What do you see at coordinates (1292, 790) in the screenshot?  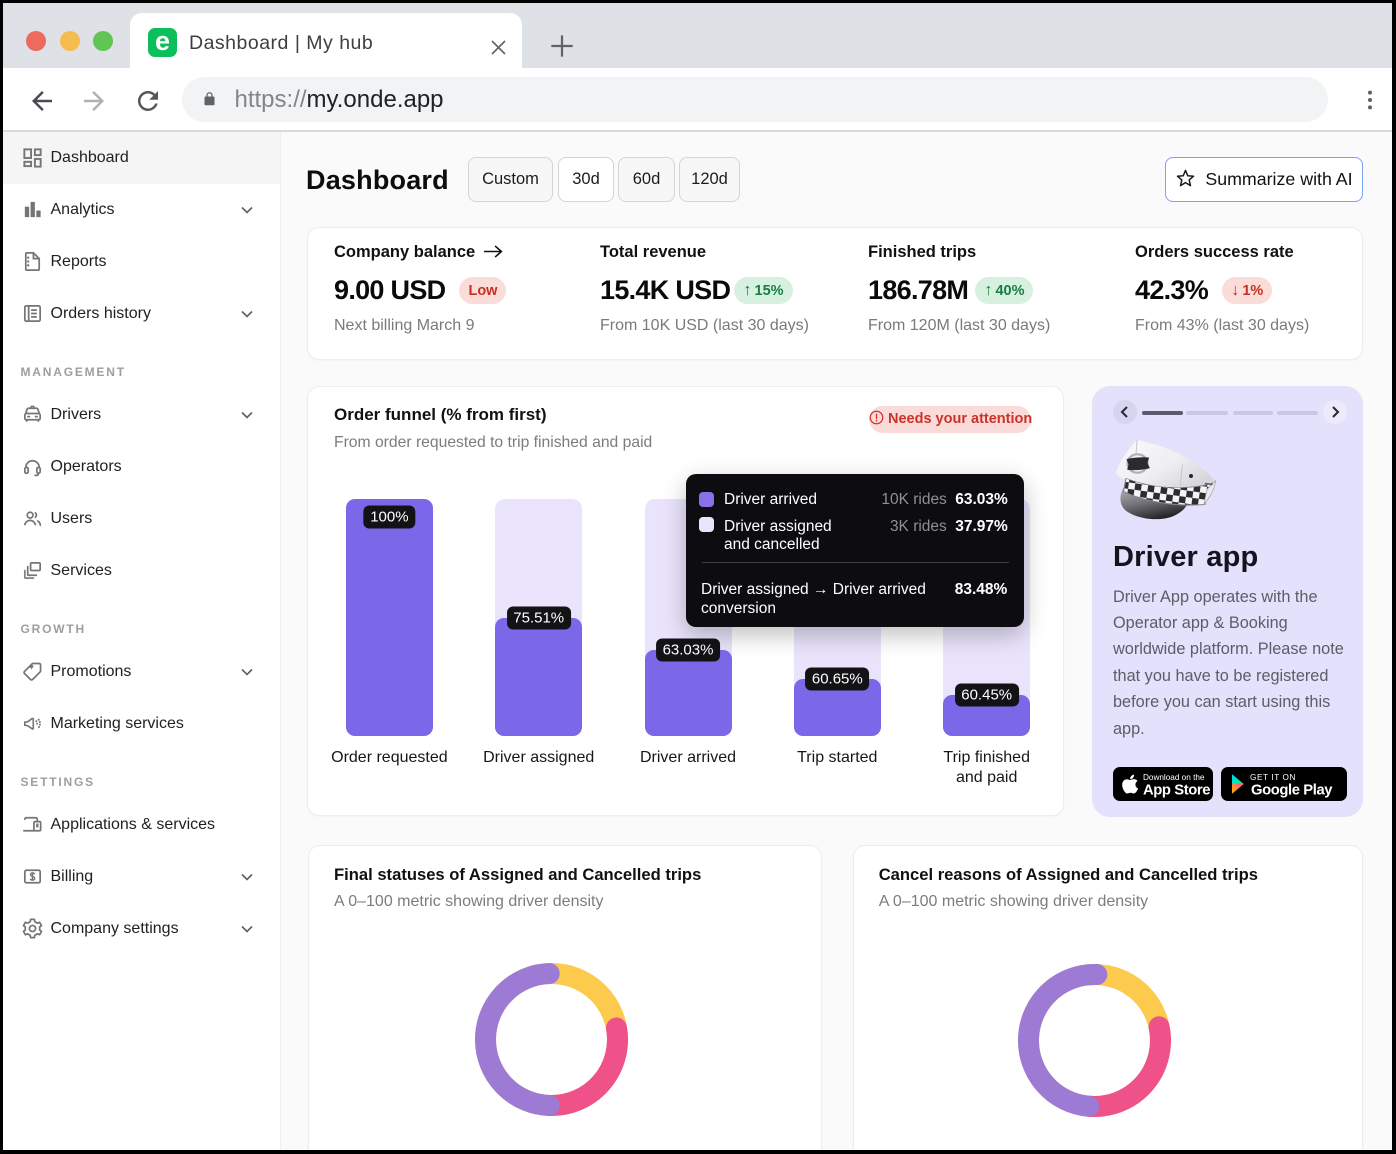 I see `svg-text: Google Play` at bounding box center [1292, 790].